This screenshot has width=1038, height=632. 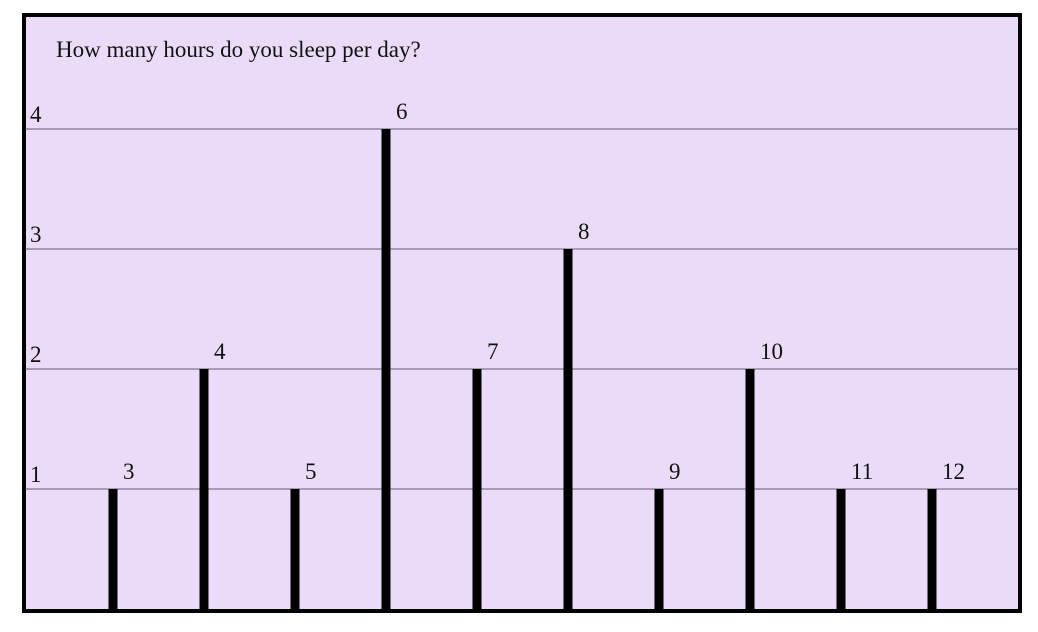 I want to click on bar-label: 12, so click(x=953, y=471).